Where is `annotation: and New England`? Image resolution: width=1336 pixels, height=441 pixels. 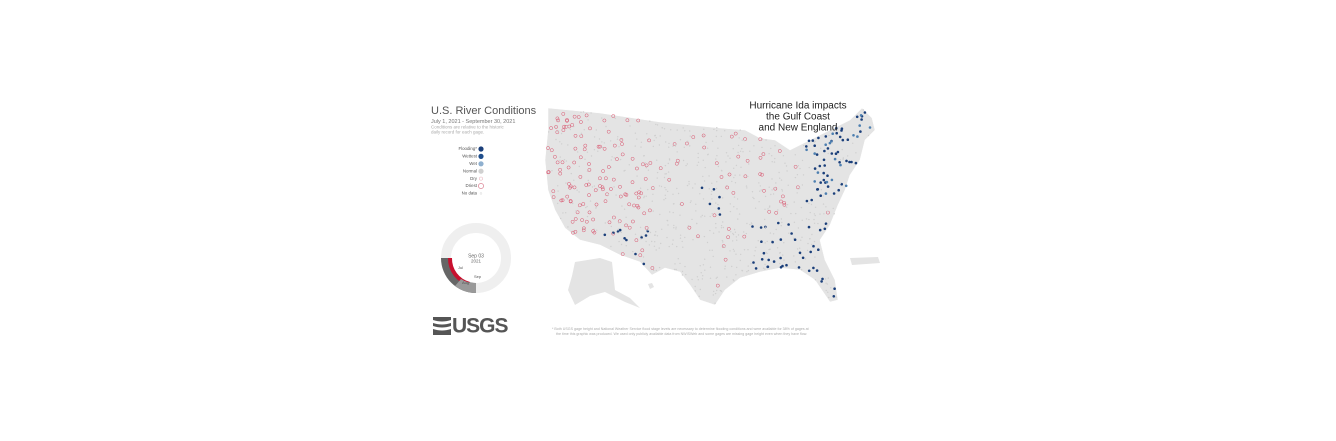 annotation: and New England is located at coordinates (798, 128).